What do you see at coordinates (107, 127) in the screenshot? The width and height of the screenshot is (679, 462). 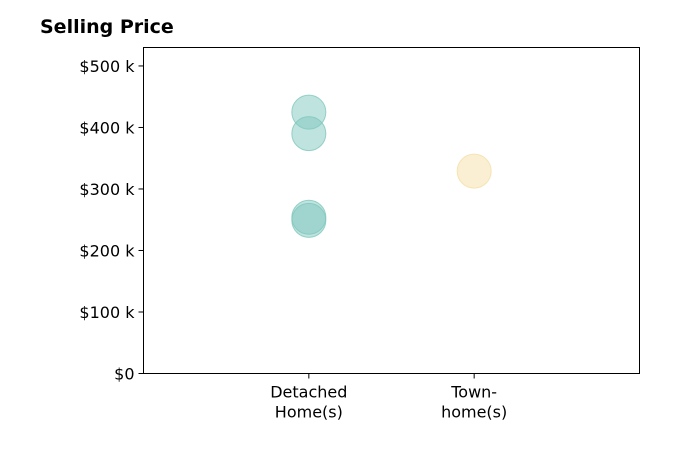 I see `y-tick-label-4: $400 k` at bounding box center [107, 127].